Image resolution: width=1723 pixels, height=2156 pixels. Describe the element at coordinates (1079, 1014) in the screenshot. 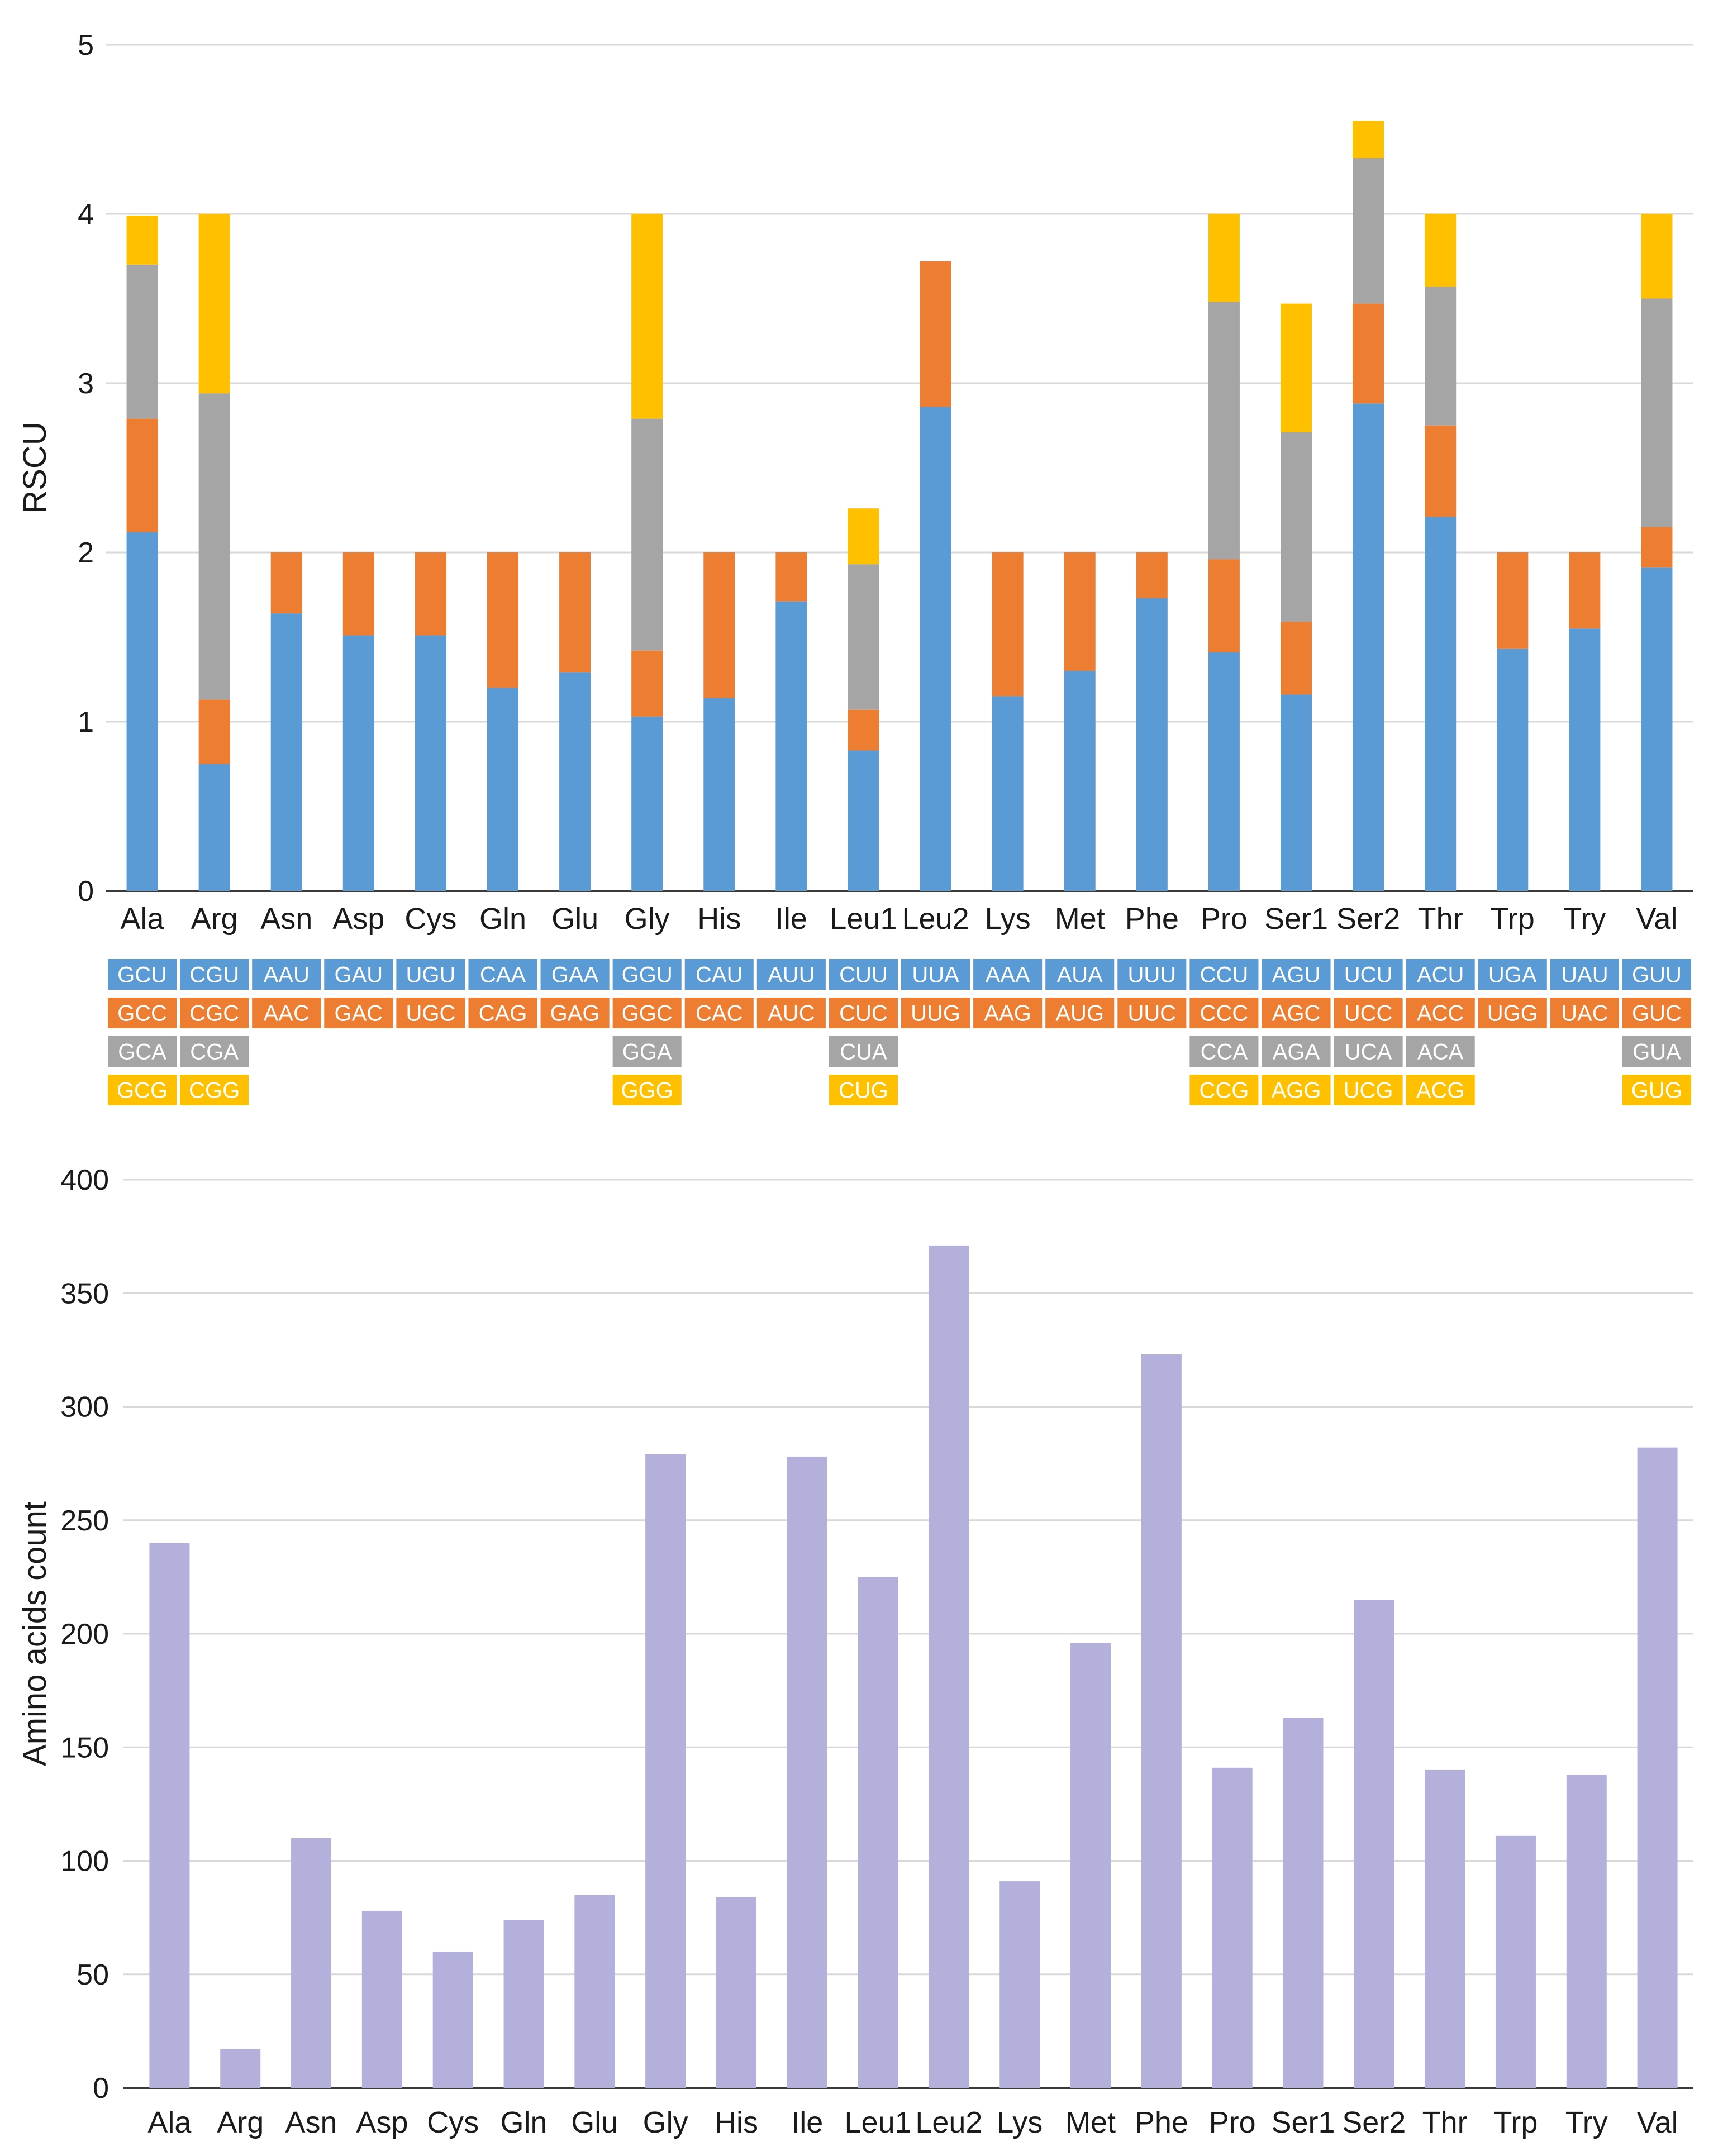

I see `codon-label: AUG` at that location.